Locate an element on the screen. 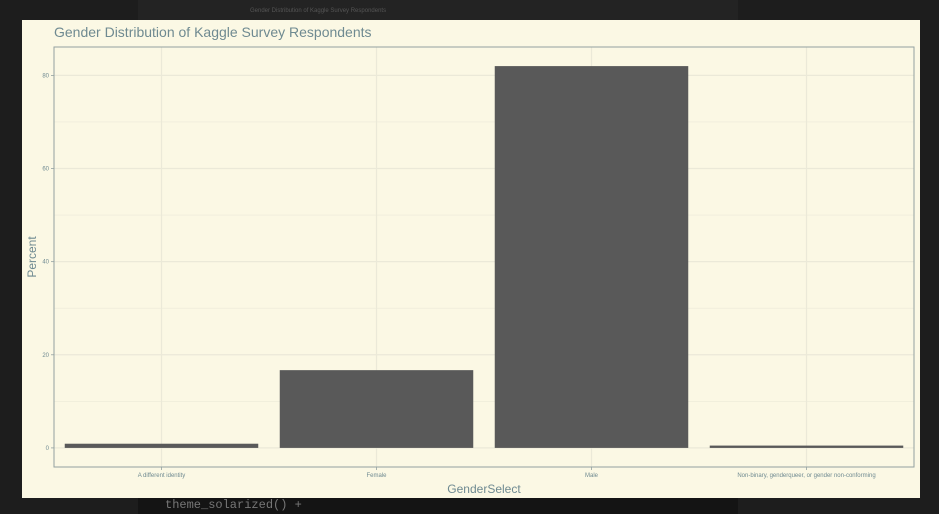 The width and height of the screenshot is (939, 514). y-tick-label: 20 is located at coordinates (45, 356).